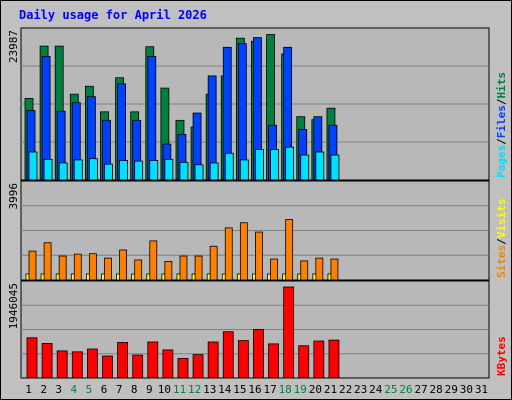  I want to click on x-tick-label: 26, so click(405, 389).